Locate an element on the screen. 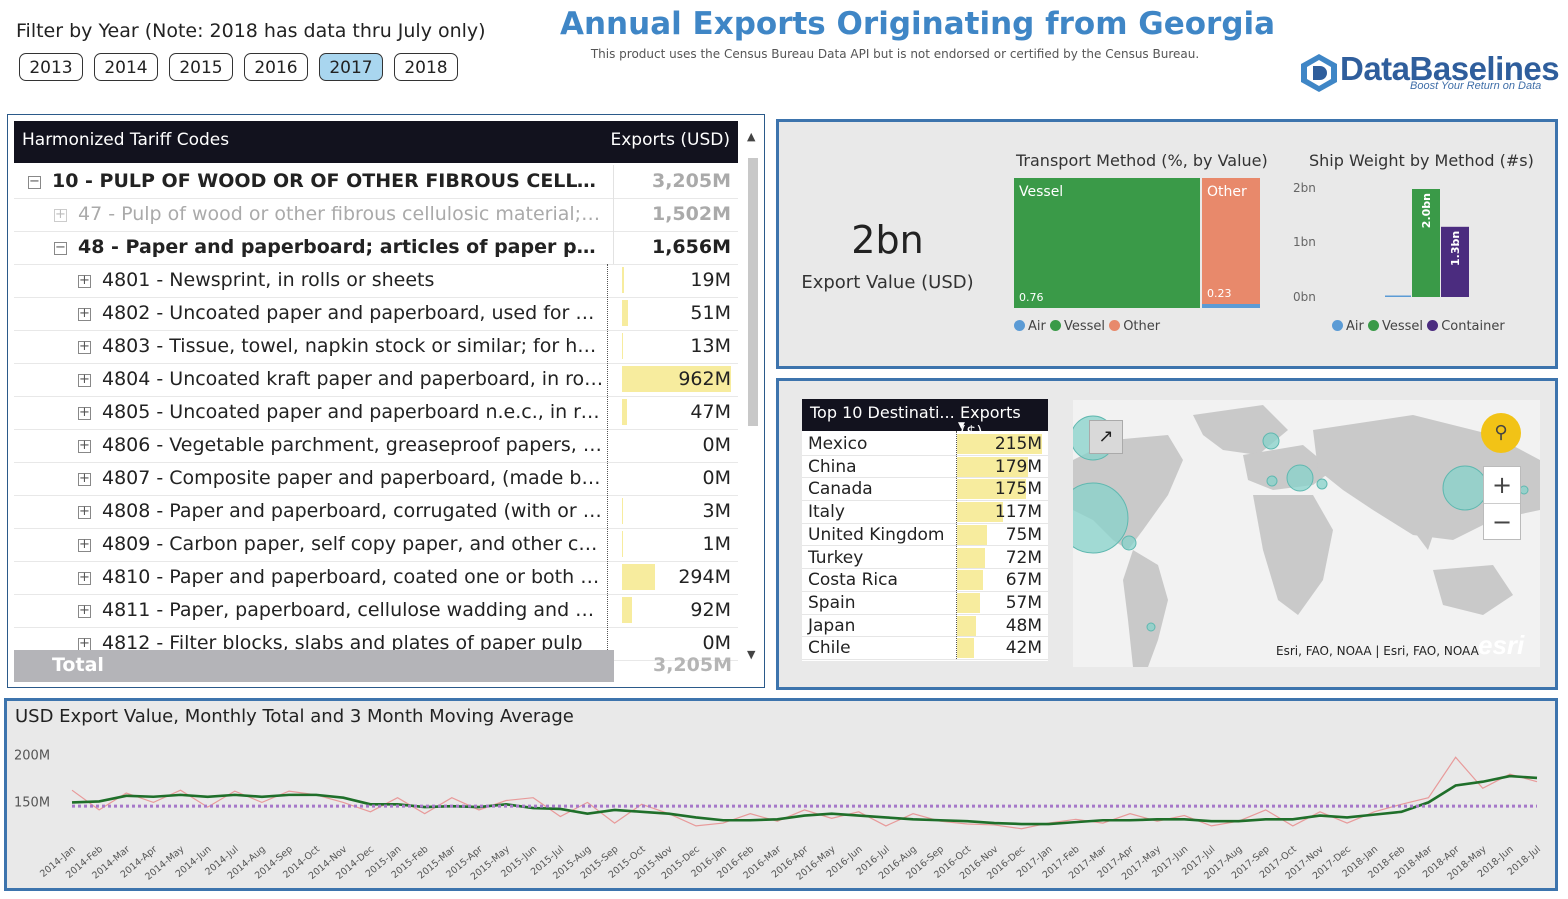 The width and height of the screenshot is (1568, 899). destination-row: United Kingdom 75M is located at coordinates (925, 535).